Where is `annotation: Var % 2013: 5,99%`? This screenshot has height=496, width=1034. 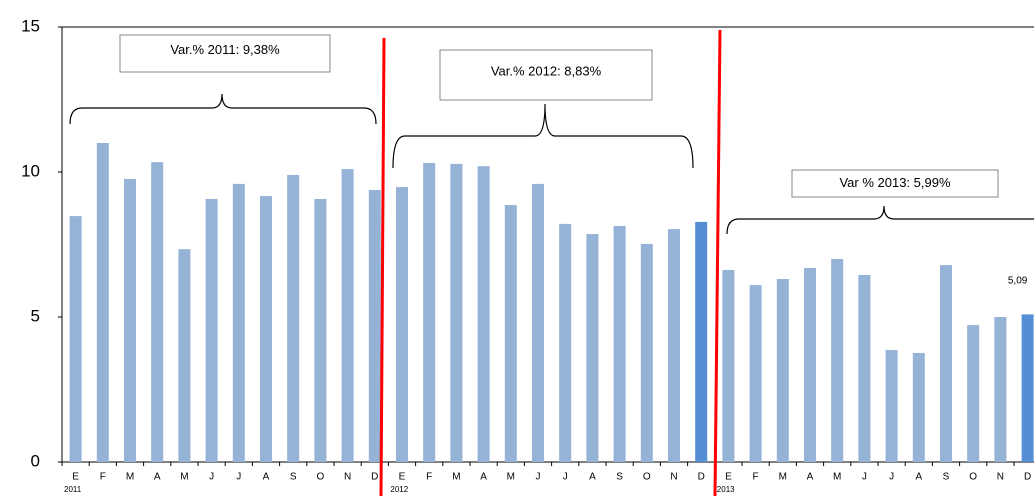 annotation: Var % 2013: 5,99% is located at coordinates (894, 182).